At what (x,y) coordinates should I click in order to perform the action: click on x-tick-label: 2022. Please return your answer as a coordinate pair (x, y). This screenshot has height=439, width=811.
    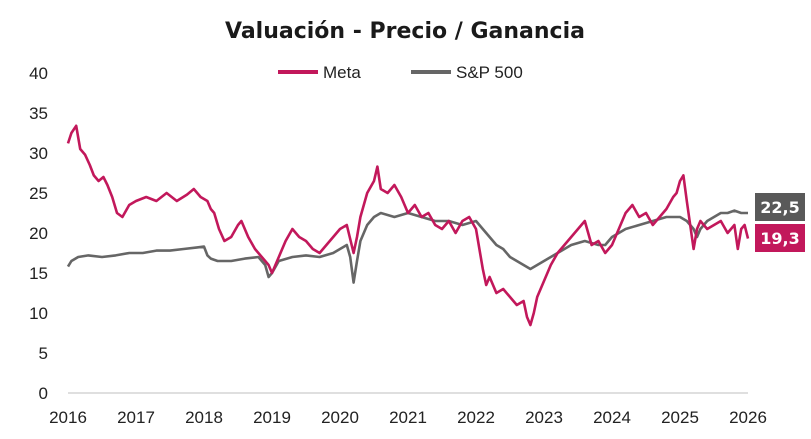
    Looking at the image, I should click on (476, 417).